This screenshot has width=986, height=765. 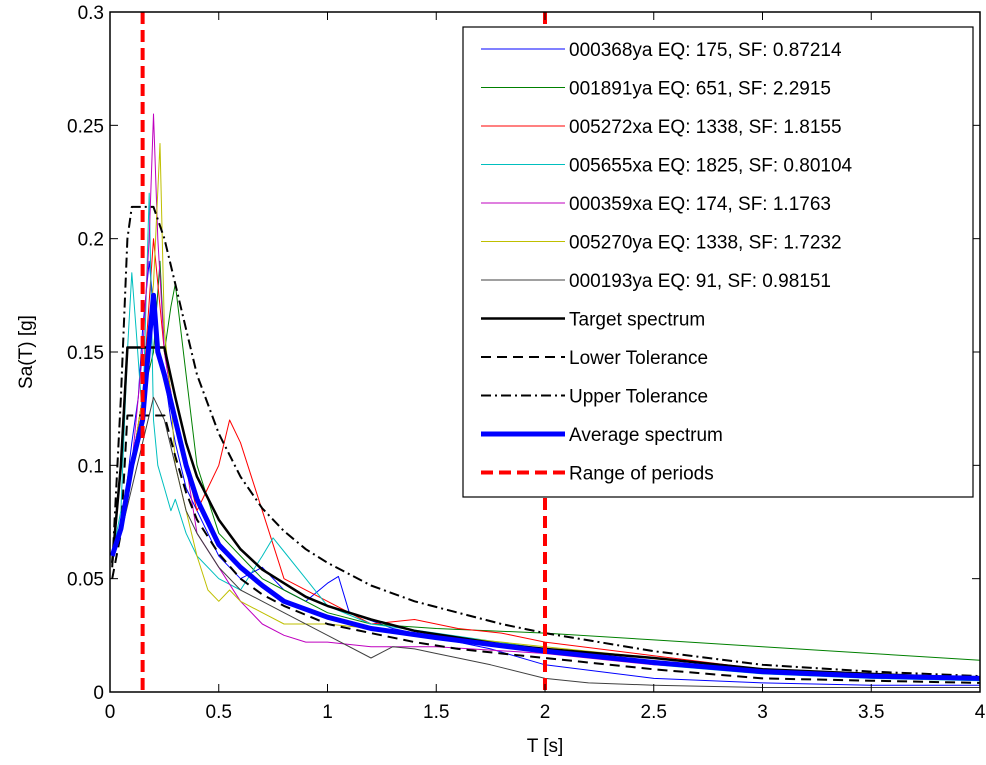 What do you see at coordinates (711, 166) in the screenshot?
I see `legend-entry-3: 005655xa EQ: 1825, SF: 0.80104` at bounding box center [711, 166].